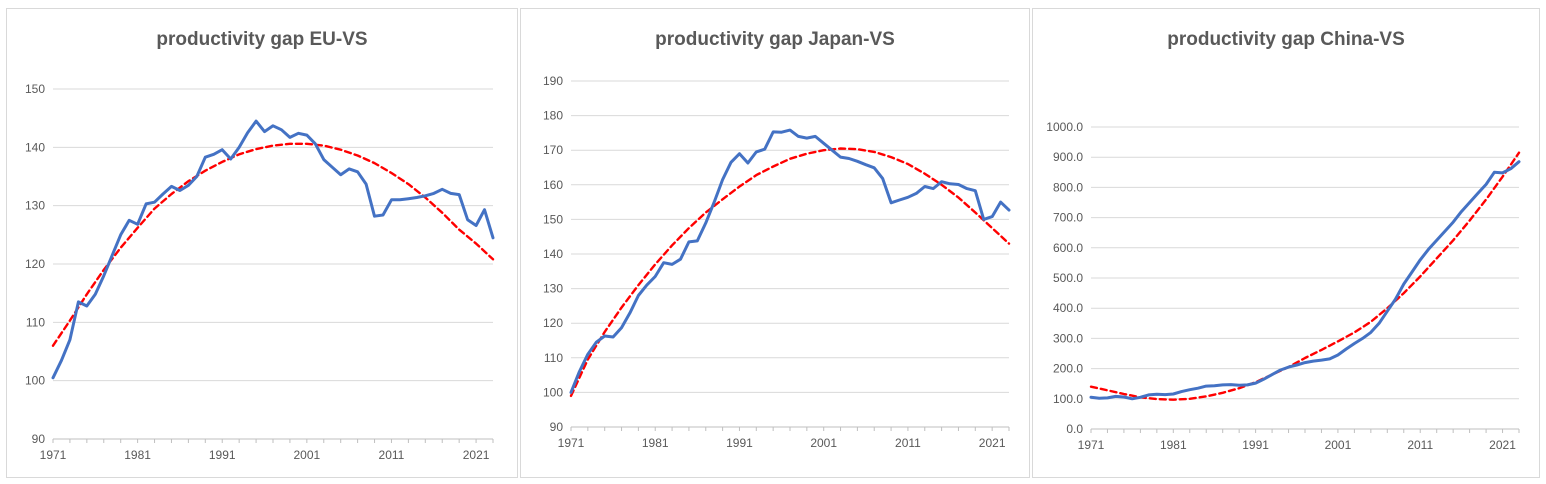 This screenshot has width=1546, height=484. Describe the element at coordinates (553, 150) in the screenshot. I see `y-tick-label: 170` at that location.